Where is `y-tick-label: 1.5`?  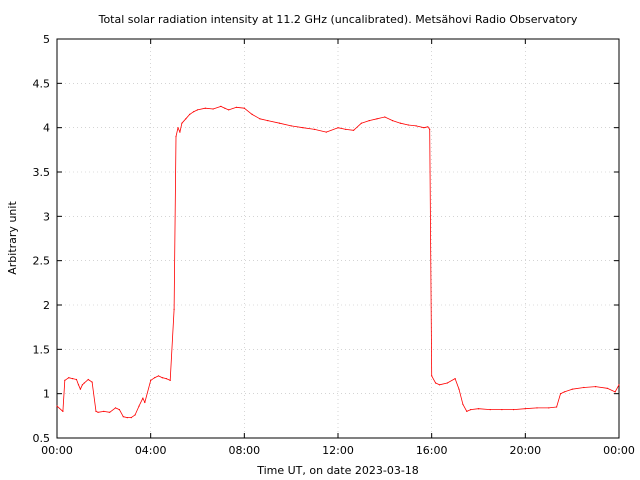
y-tick-label: 1.5 is located at coordinates (42, 349).